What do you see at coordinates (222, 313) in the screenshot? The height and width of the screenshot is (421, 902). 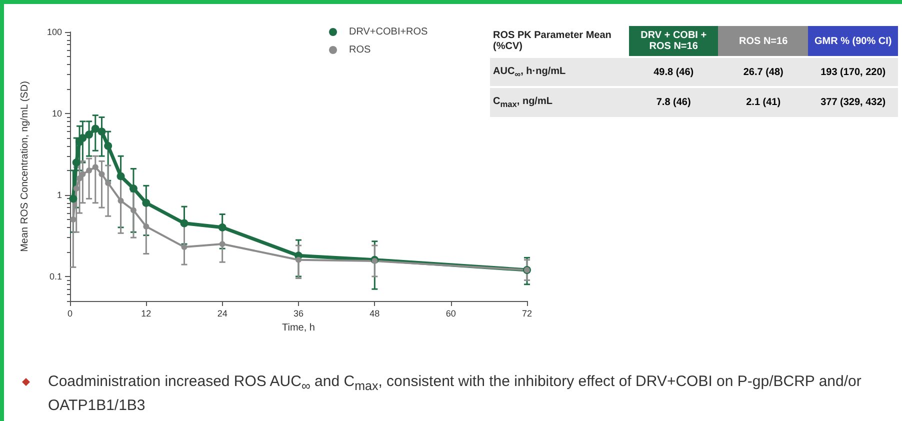 I see `x-tick-label: 24` at bounding box center [222, 313].